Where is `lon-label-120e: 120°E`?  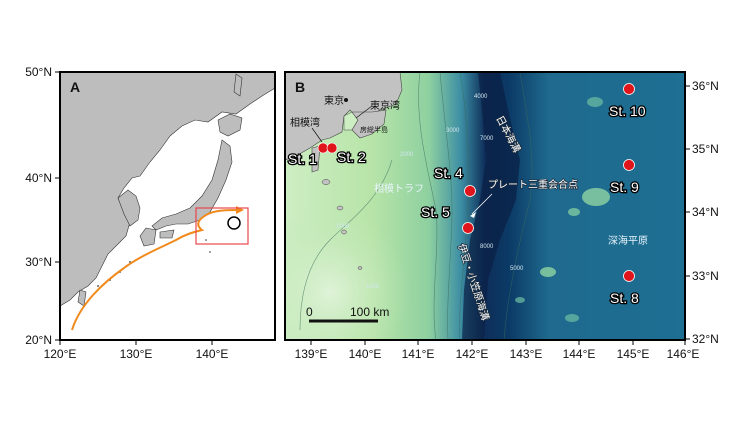
lon-label-120e: 120°E is located at coordinates (60, 354).